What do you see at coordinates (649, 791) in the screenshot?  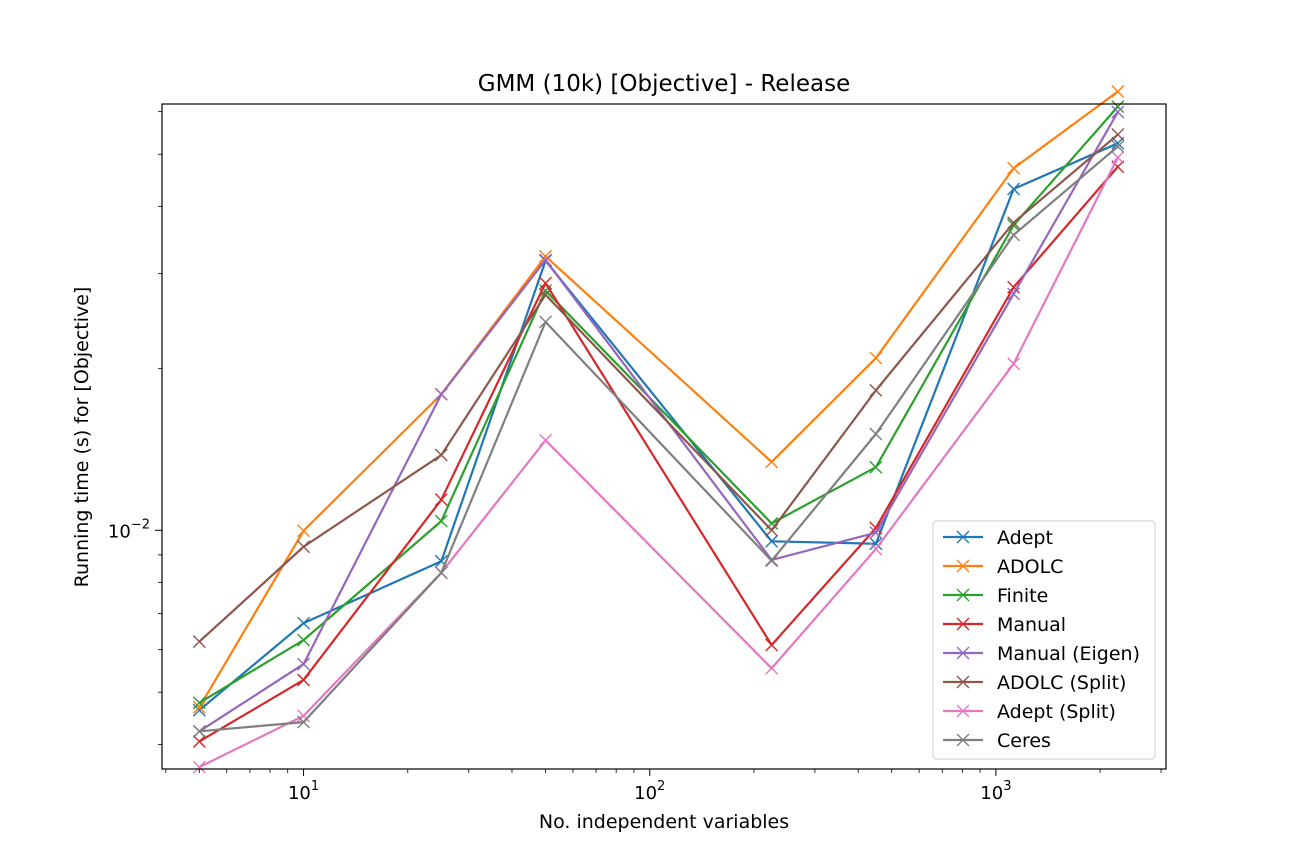 I see `x-tick-label: 10²` at bounding box center [649, 791].